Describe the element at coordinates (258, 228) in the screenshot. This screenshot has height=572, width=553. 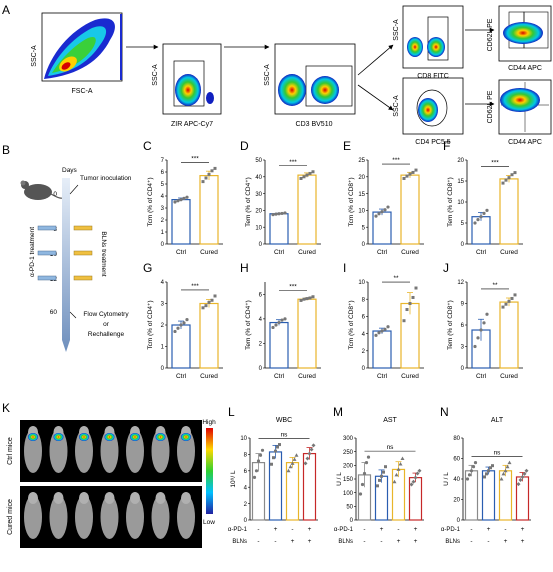
I see `y-tick-label: 10` at that location.